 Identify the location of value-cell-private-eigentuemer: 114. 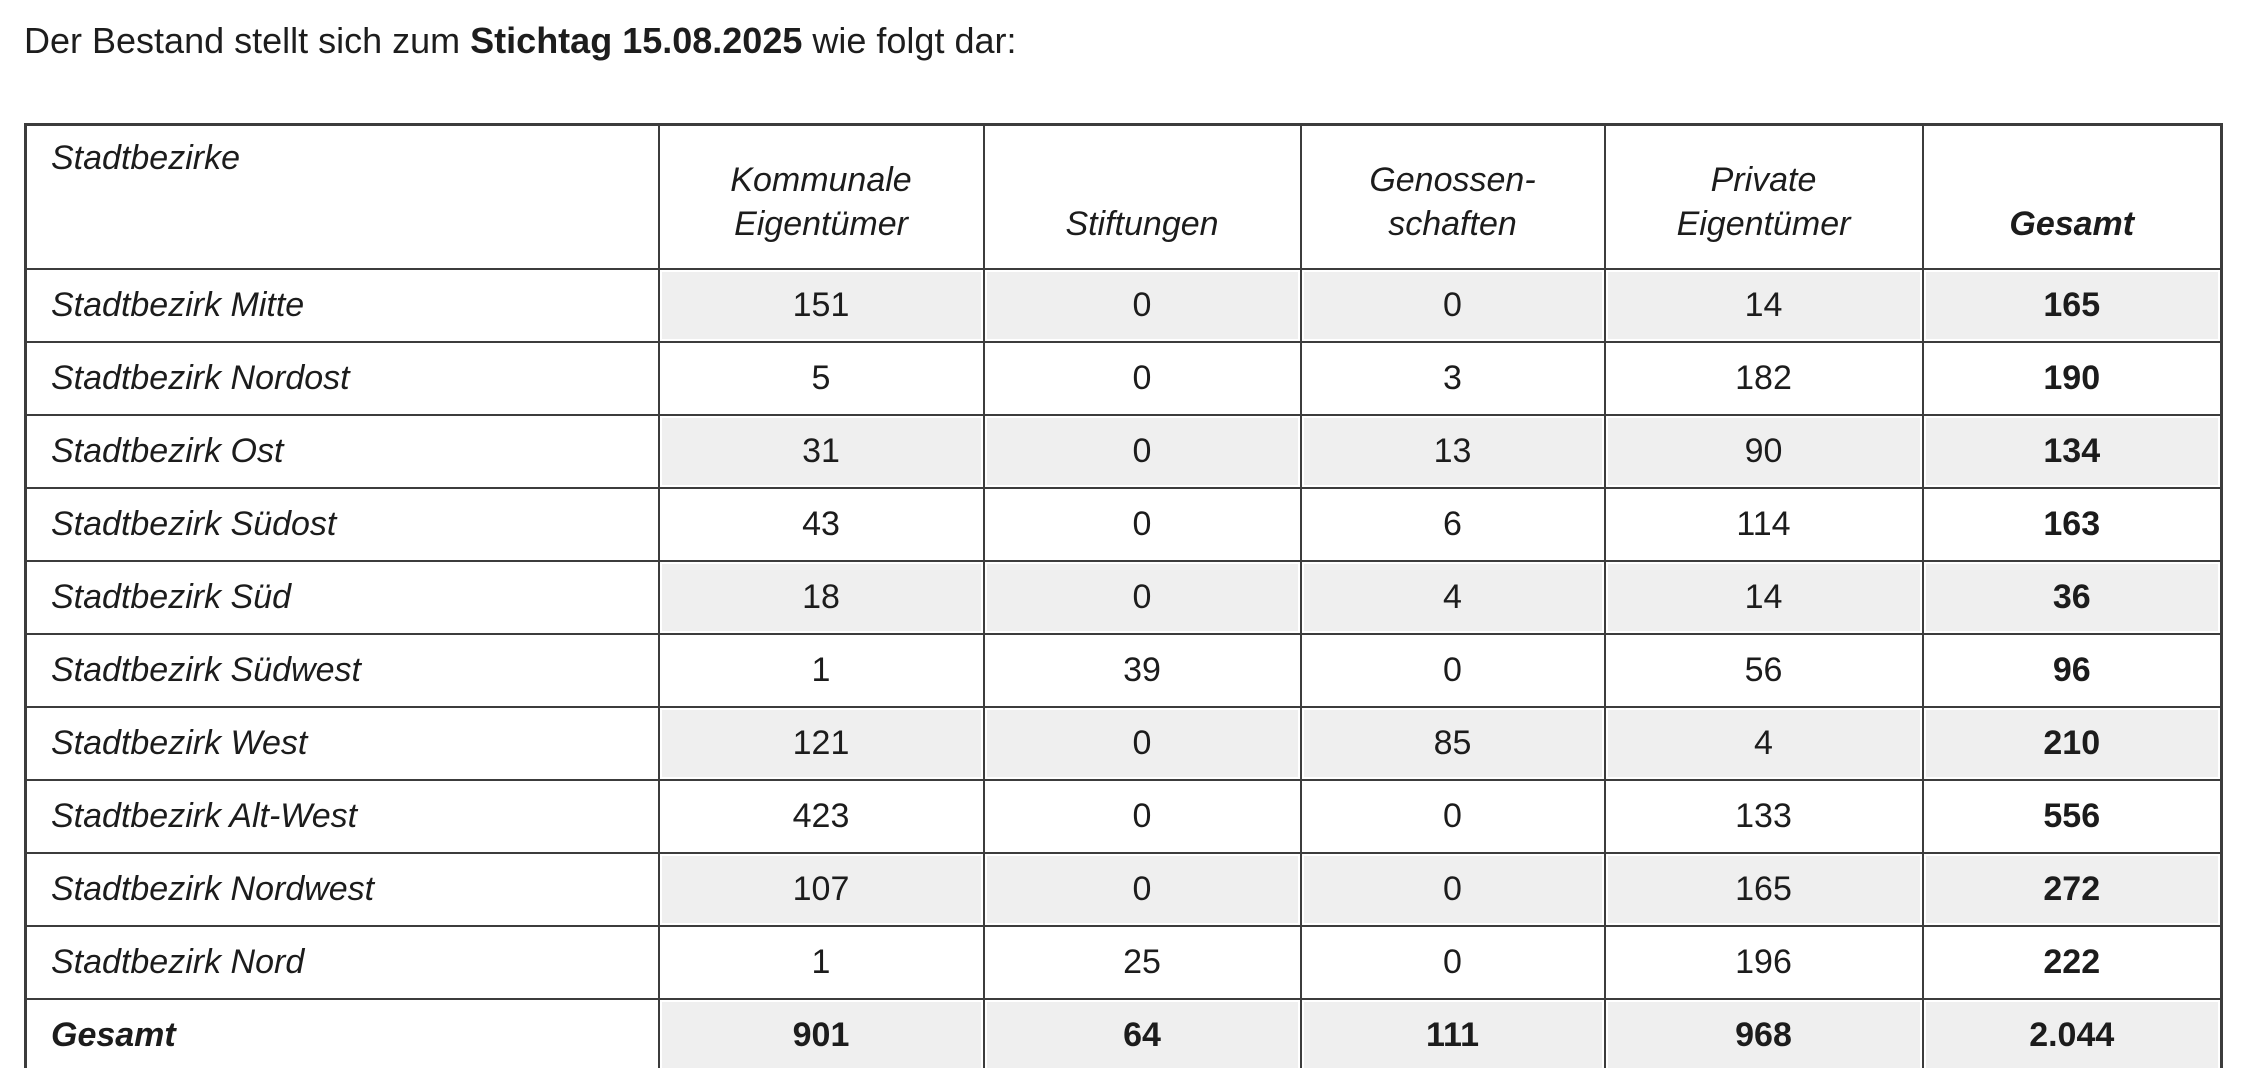
(1763, 524).